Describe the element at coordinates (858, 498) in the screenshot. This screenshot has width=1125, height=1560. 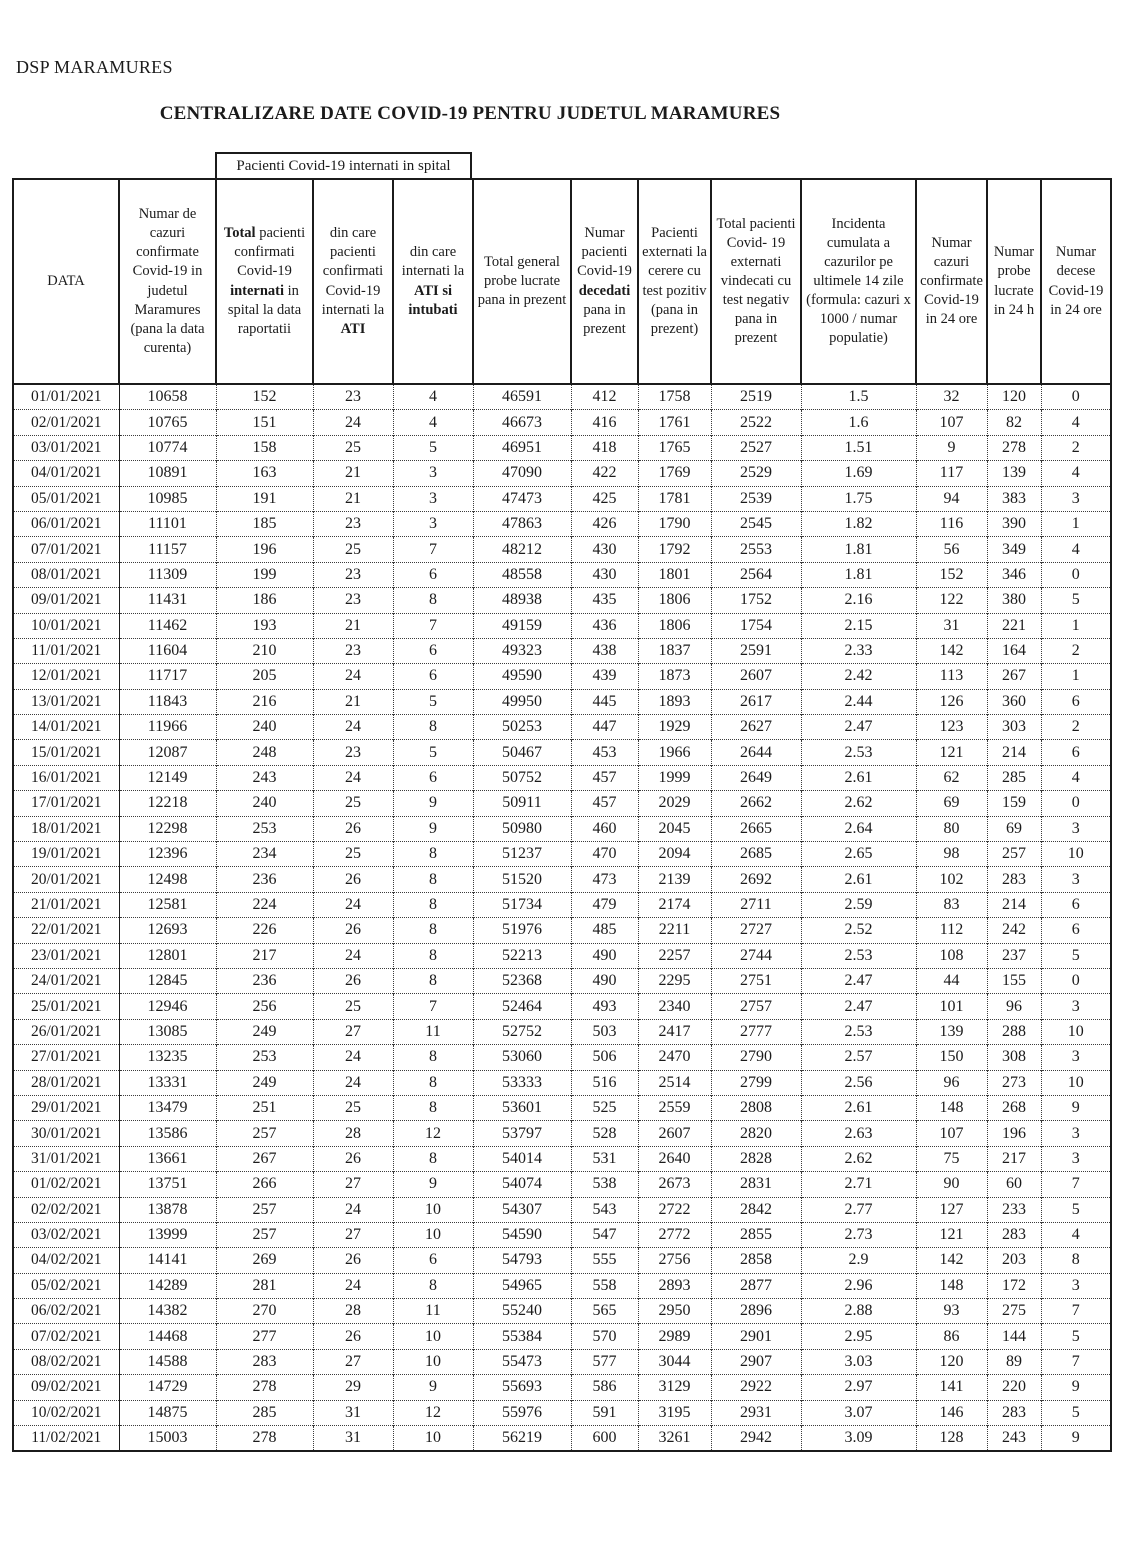
I see `cell-incidenta-14-zile: 1.75` at that location.